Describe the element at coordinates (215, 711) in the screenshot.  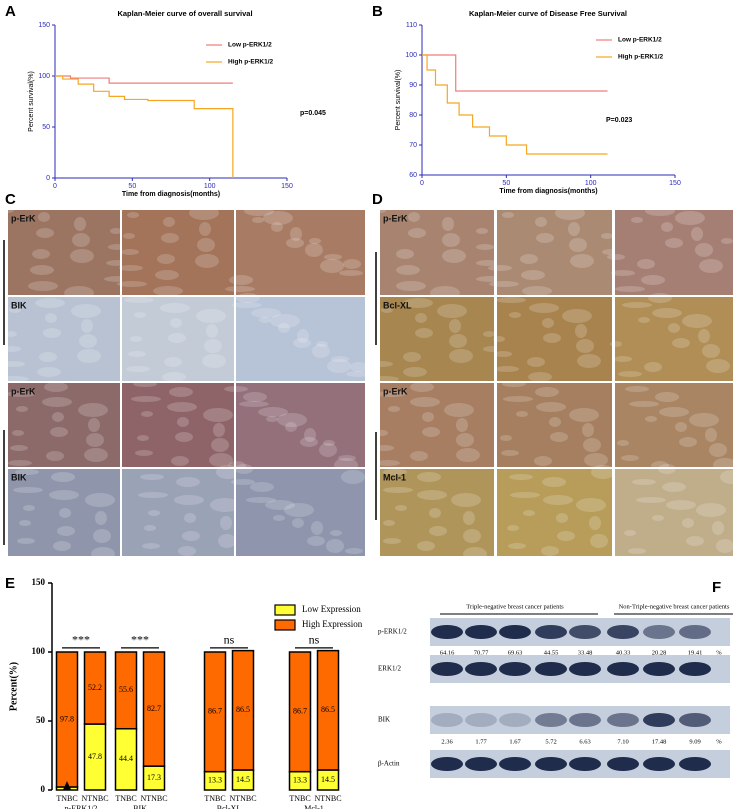
I see `bar-value-label: 86.7` at that location.